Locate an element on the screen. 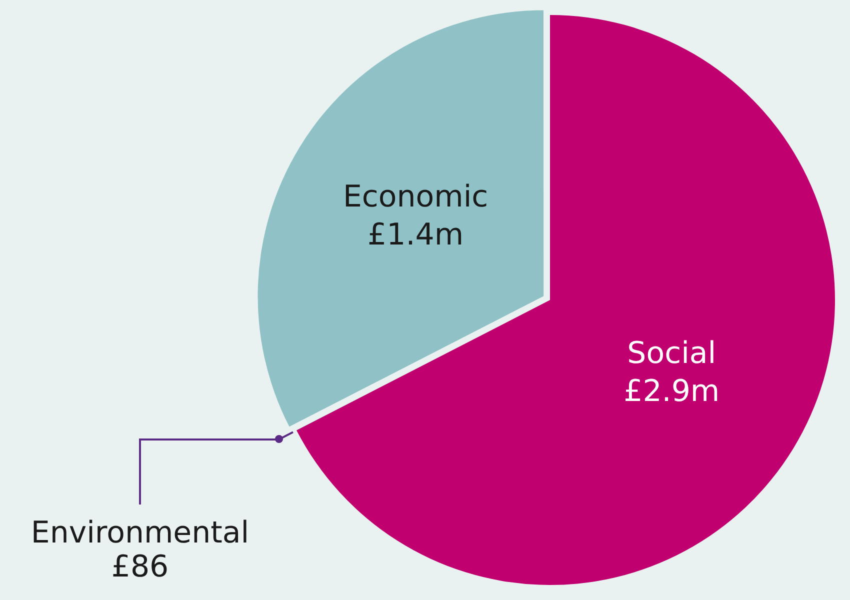 This screenshot has height=600, width=850. slice-label: Economic is located at coordinates (415, 197).